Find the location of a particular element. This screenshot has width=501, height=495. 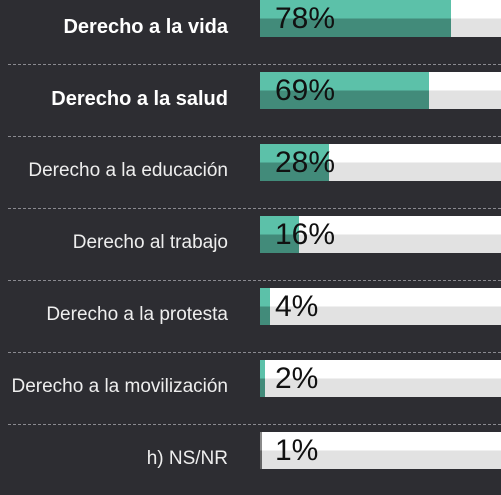

category-label: Derecho a la protesta is located at coordinates (119, 315).